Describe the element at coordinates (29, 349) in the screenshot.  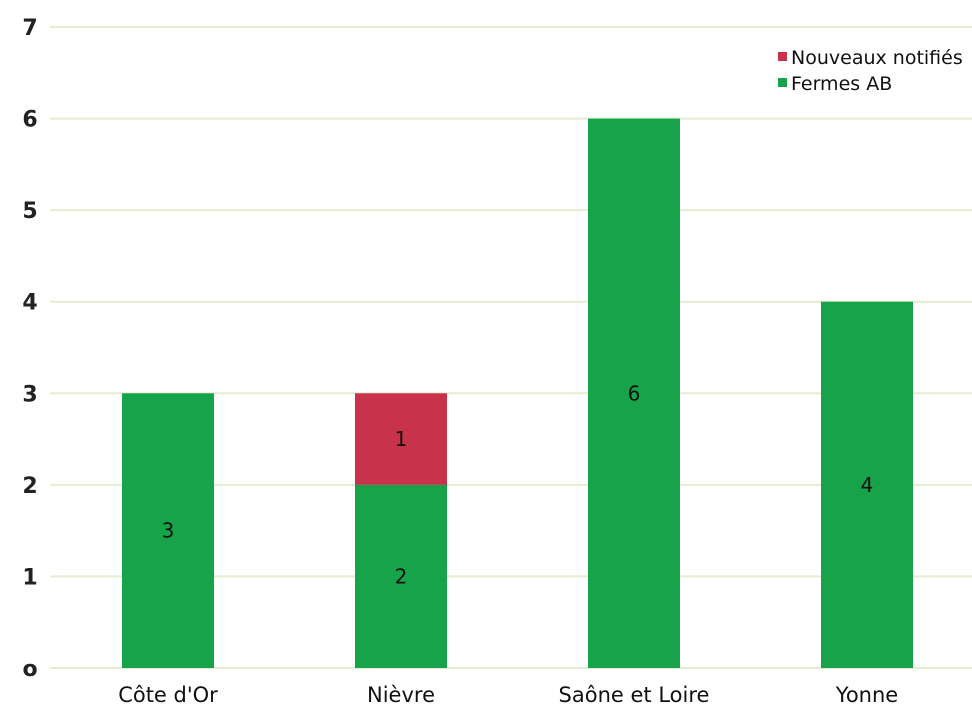
I see `y-axis-ticks: o 1 2 3 4 5 6 7` at that location.